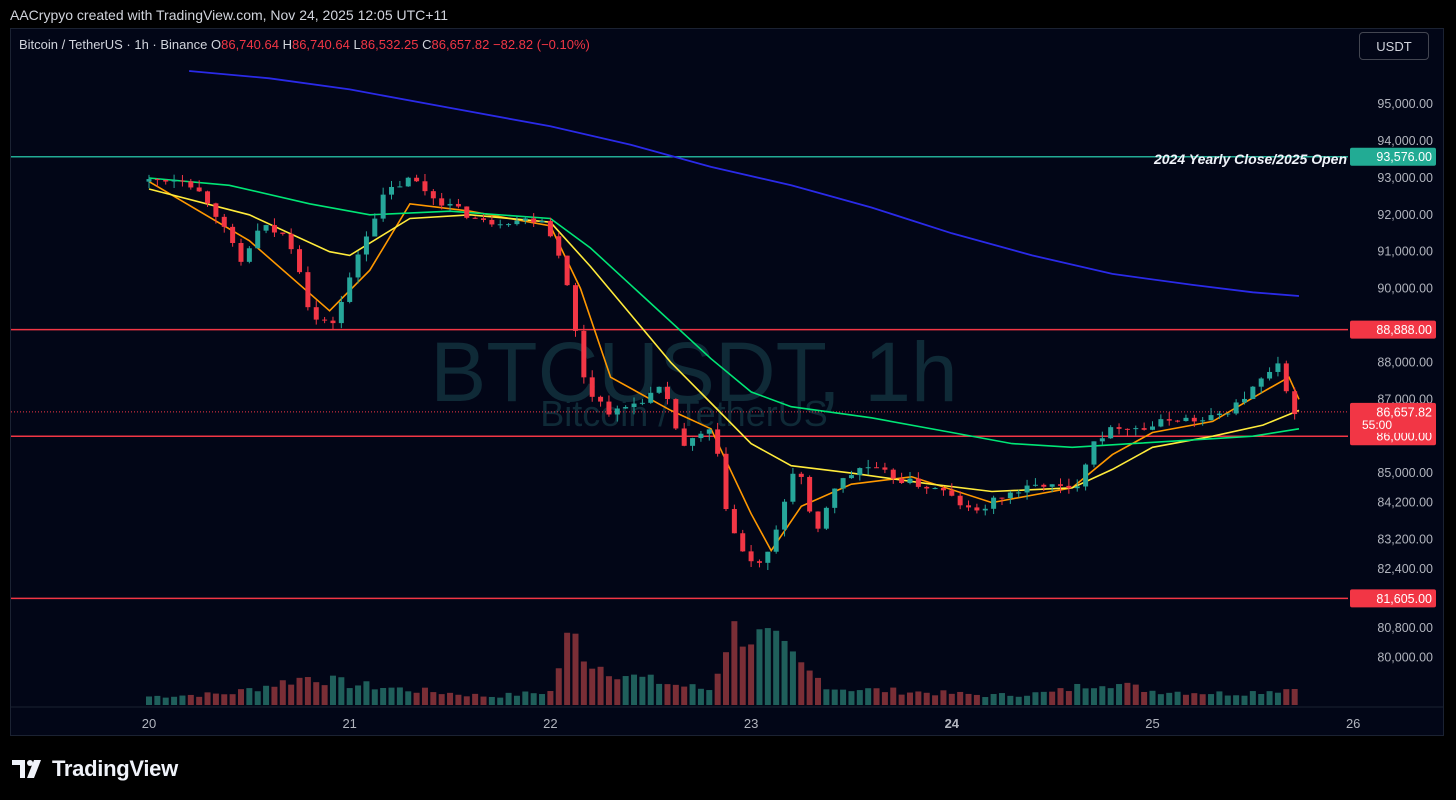 The image size is (1456, 800). I want to click on symbol-title: Bitcoin / TetherUS · 1h · Binance, so click(113, 44).